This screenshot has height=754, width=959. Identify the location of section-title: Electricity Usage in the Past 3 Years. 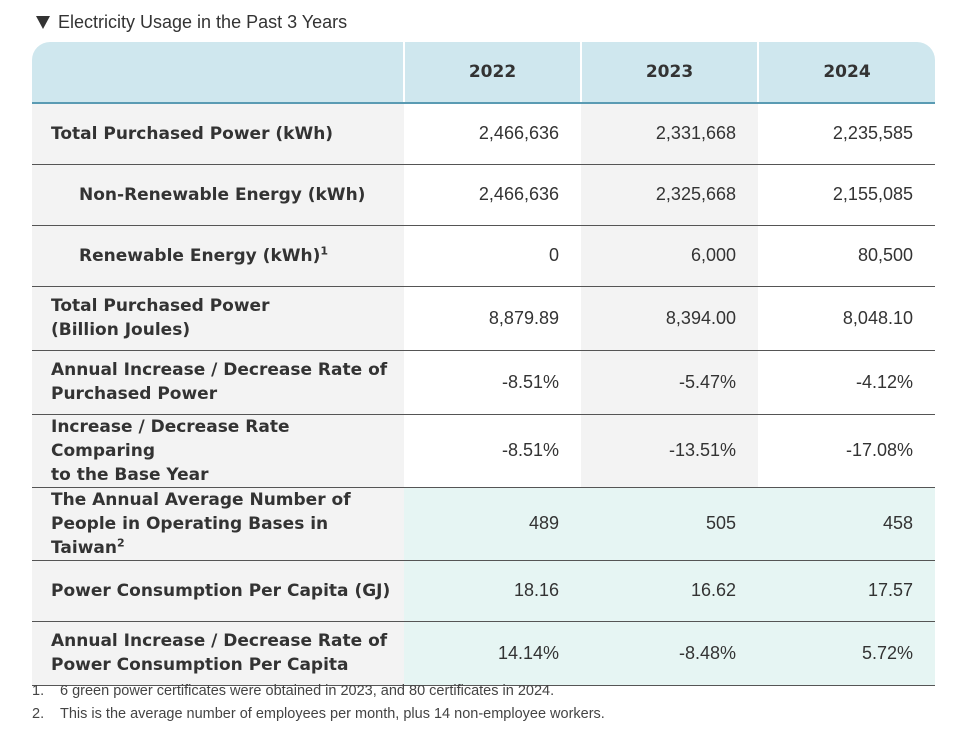
(191, 22).